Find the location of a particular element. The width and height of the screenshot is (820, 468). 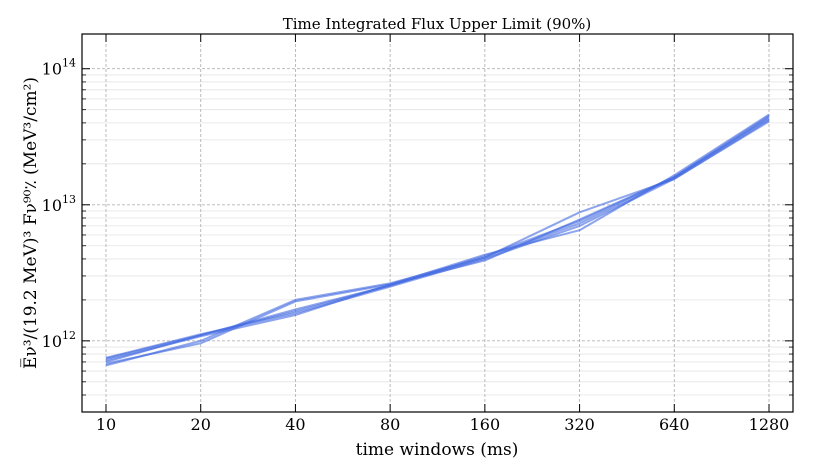

y-tick-label: 1013 is located at coordinates (59, 204).